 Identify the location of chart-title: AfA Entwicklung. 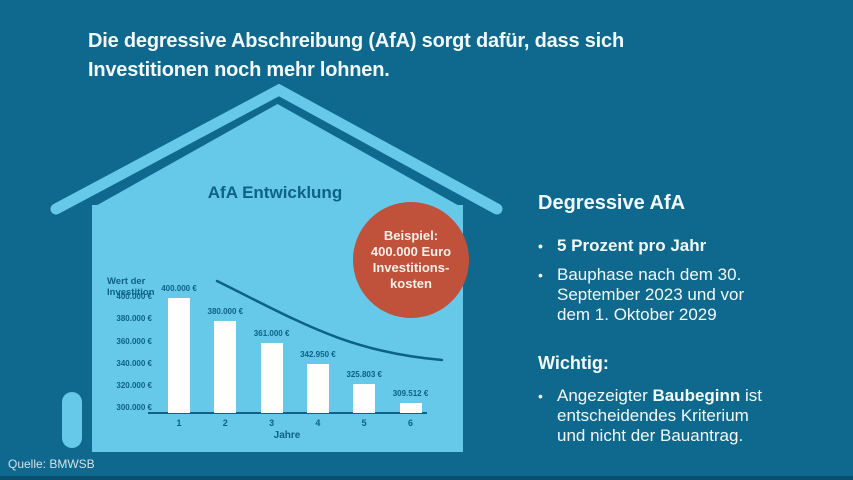
(275, 192).